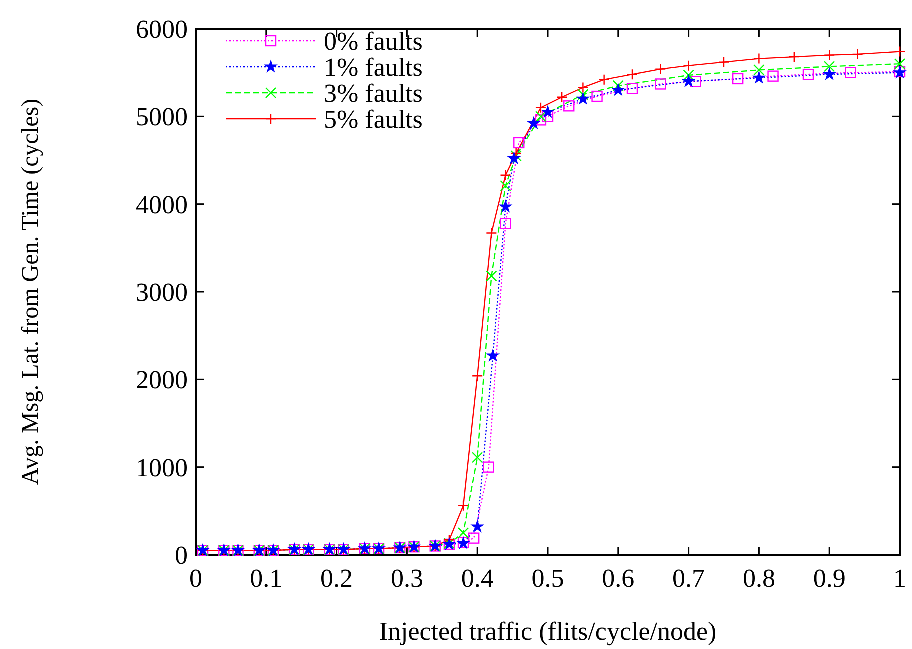 This screenshot has height=649, width=912. What do you see at coordinates (373, 67) in the screenshot?
I see `legend-label: 1% faults` at bounding box center [373, 67].